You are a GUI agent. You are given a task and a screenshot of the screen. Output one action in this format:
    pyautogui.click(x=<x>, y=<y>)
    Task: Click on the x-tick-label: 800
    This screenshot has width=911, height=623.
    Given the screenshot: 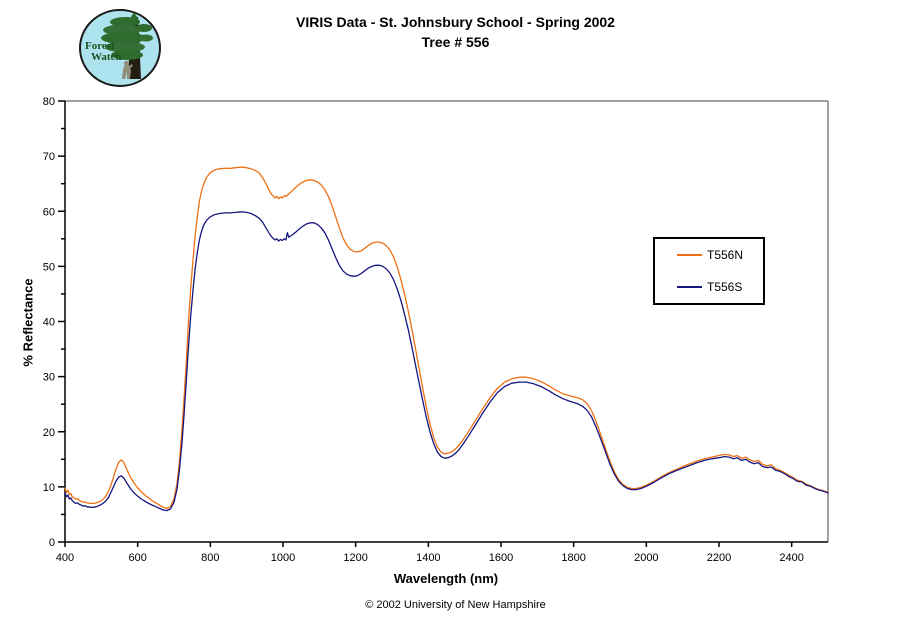 What is the action you would take?
    pyautogui.click(x=210, y=558)
    